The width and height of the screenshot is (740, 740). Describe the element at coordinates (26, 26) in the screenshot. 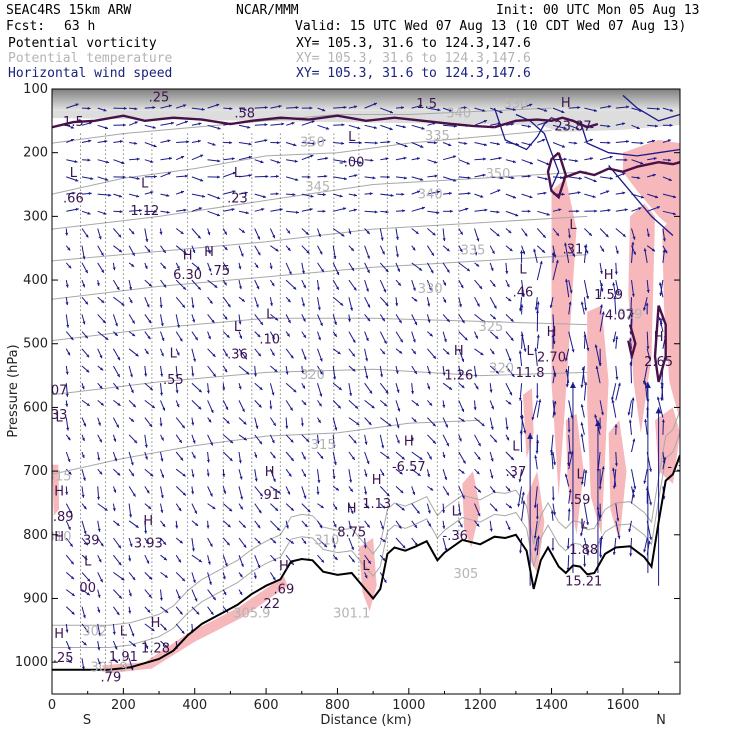

I see `forecast-label: Fcst:` at that location.